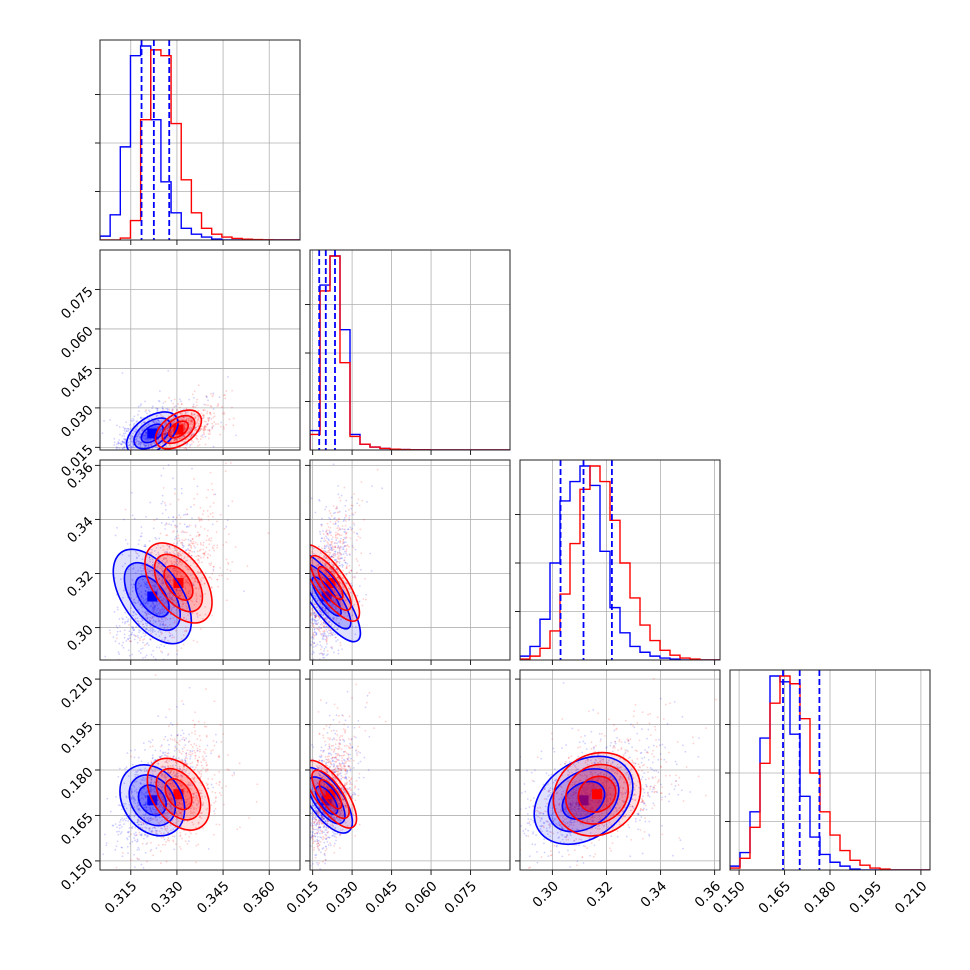  I want to click on grid, so click(200, 770).